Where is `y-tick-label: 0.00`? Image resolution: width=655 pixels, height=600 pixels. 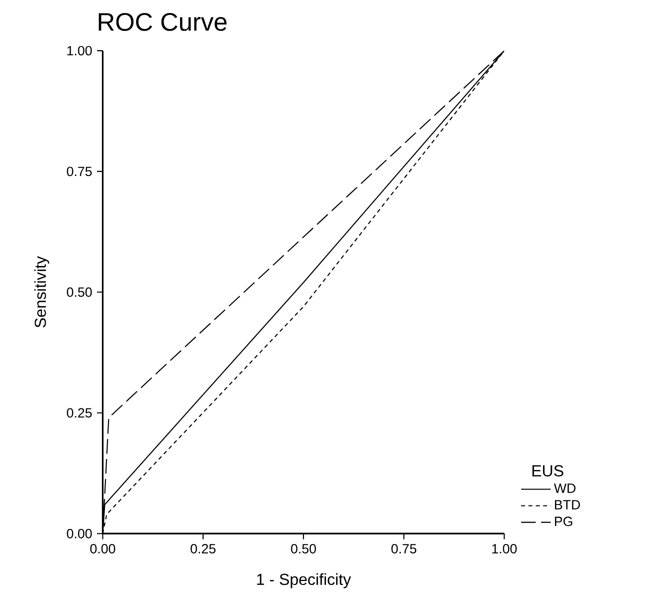
y-tick-label: 0.00 is located at coordinates (79, 533).